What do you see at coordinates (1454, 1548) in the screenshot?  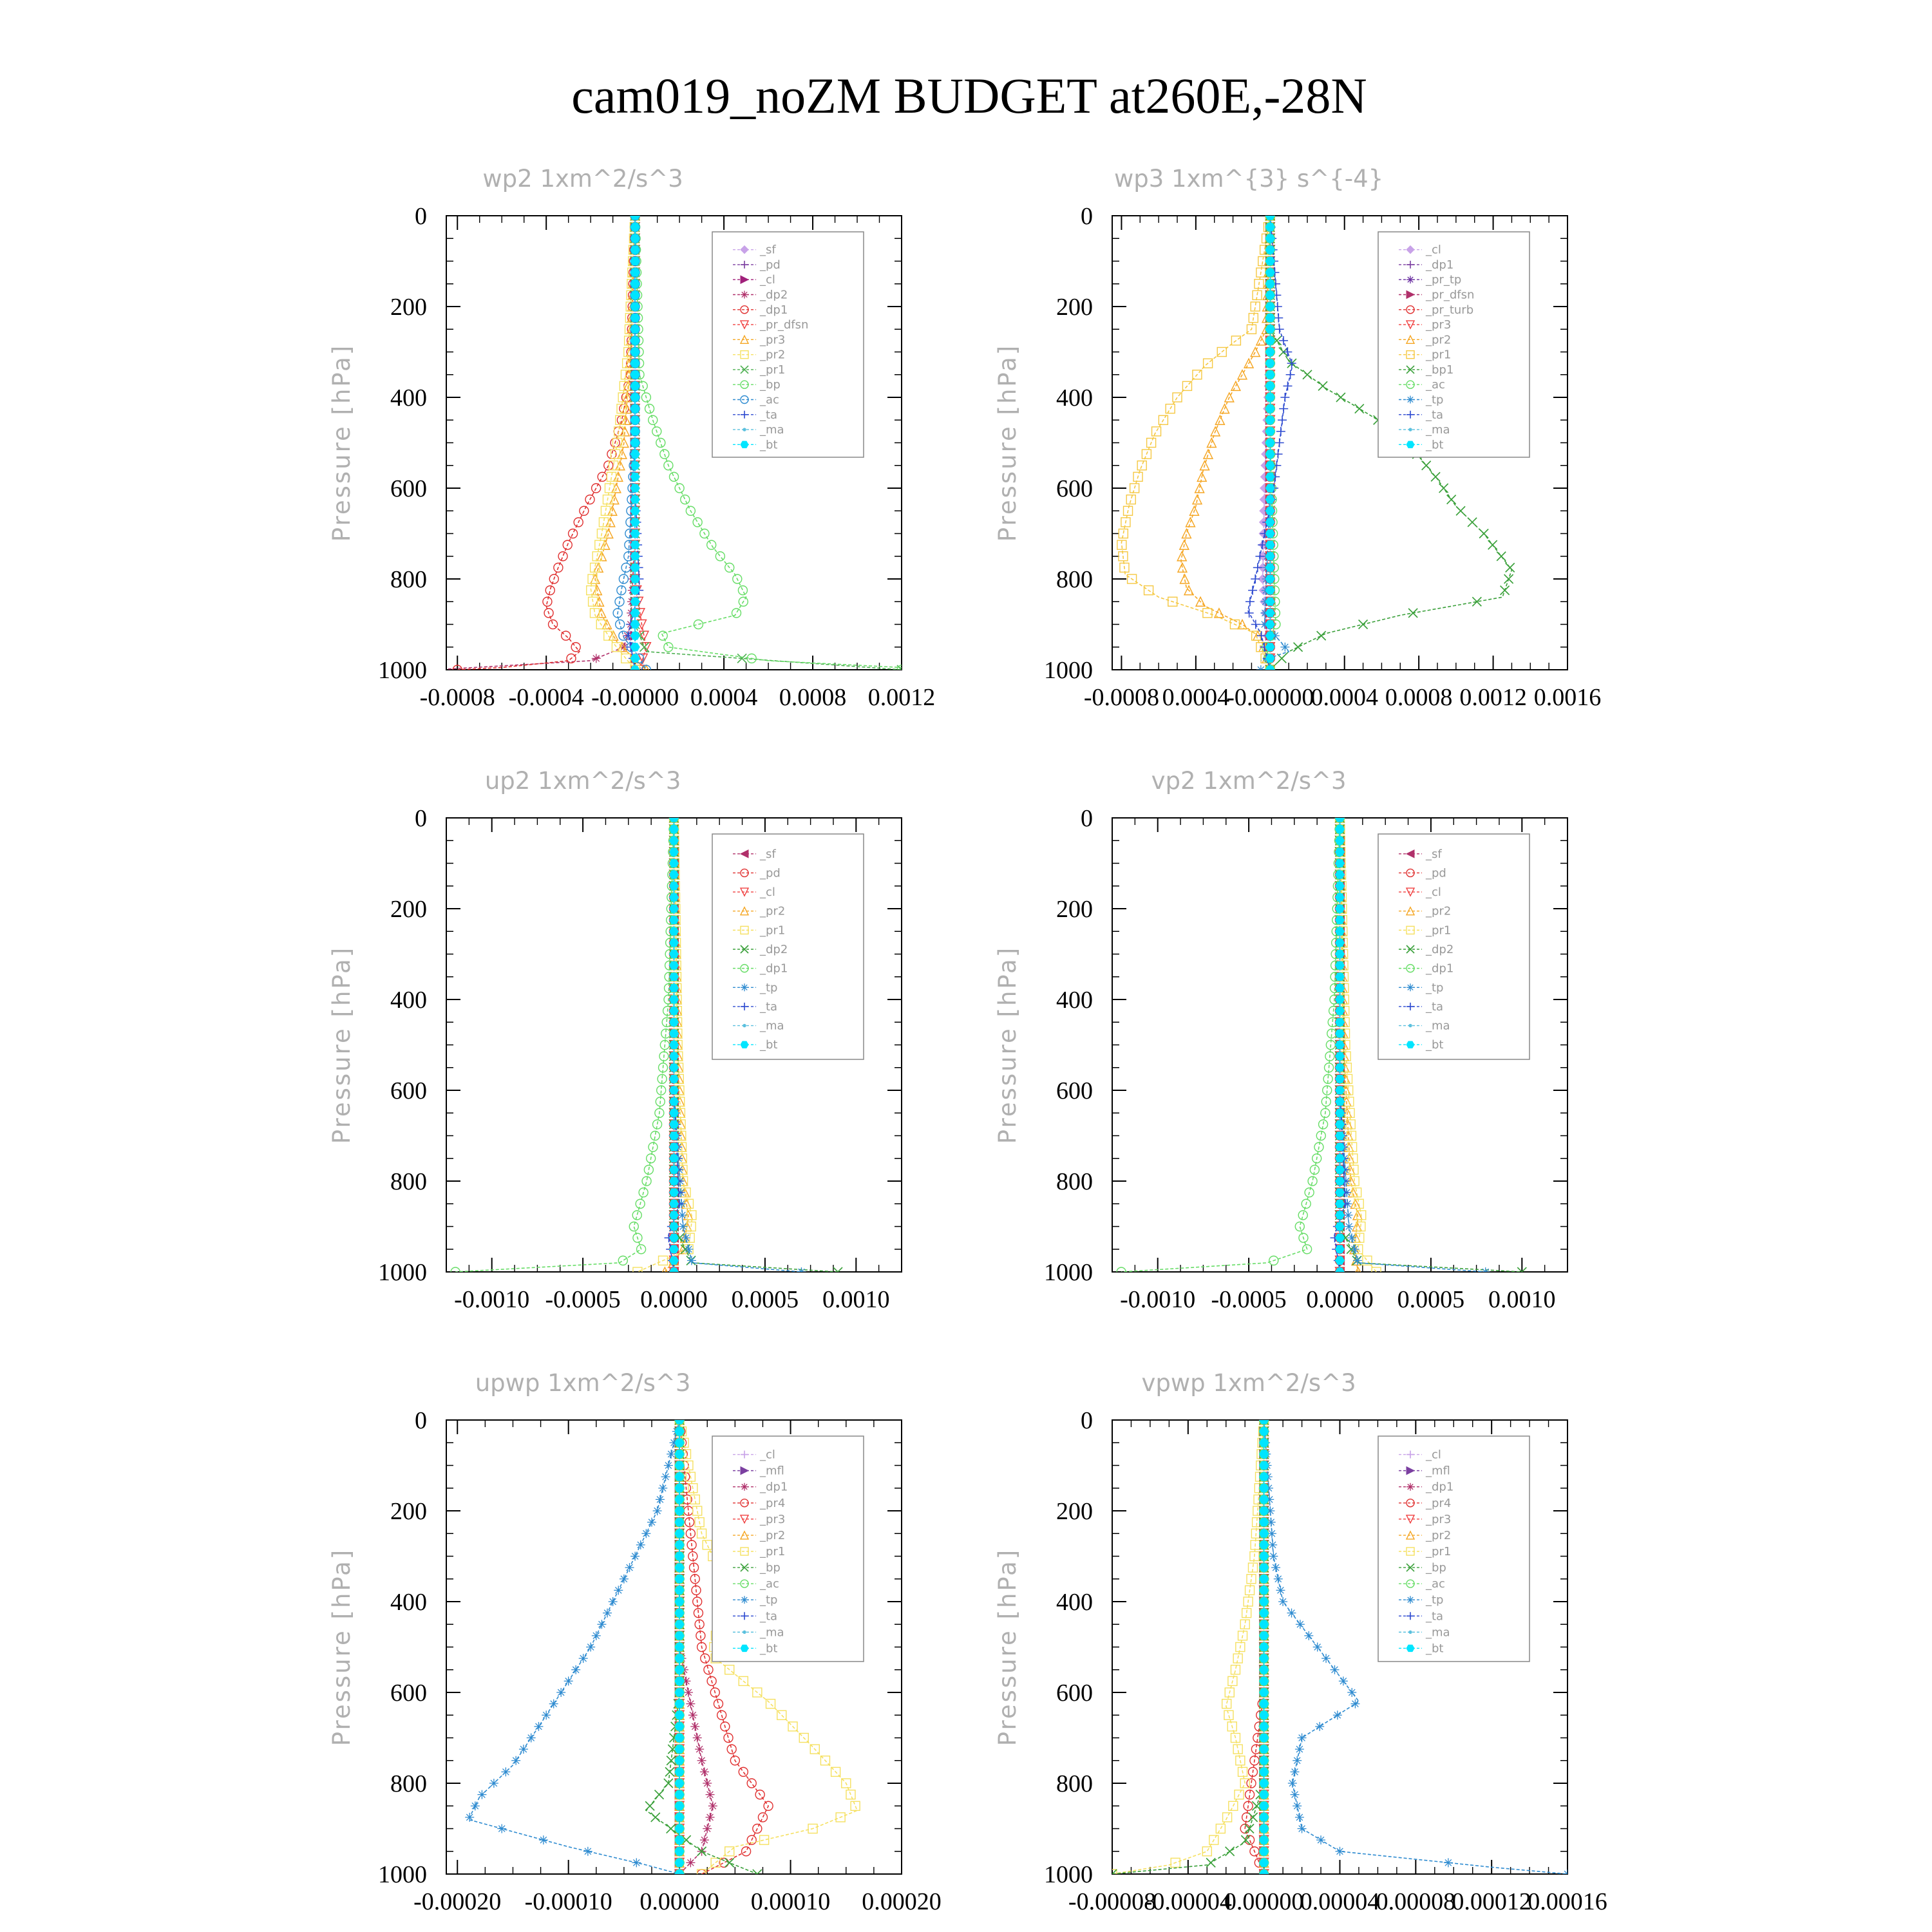 I see `legend-box` at bounding box center [1454, 1548].